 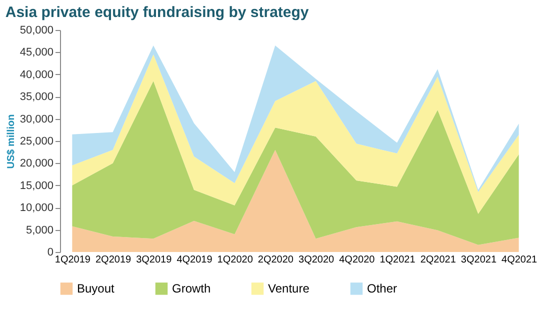 I want to click on x-tick-label: 1Q2021, so click(x=398, y=260).